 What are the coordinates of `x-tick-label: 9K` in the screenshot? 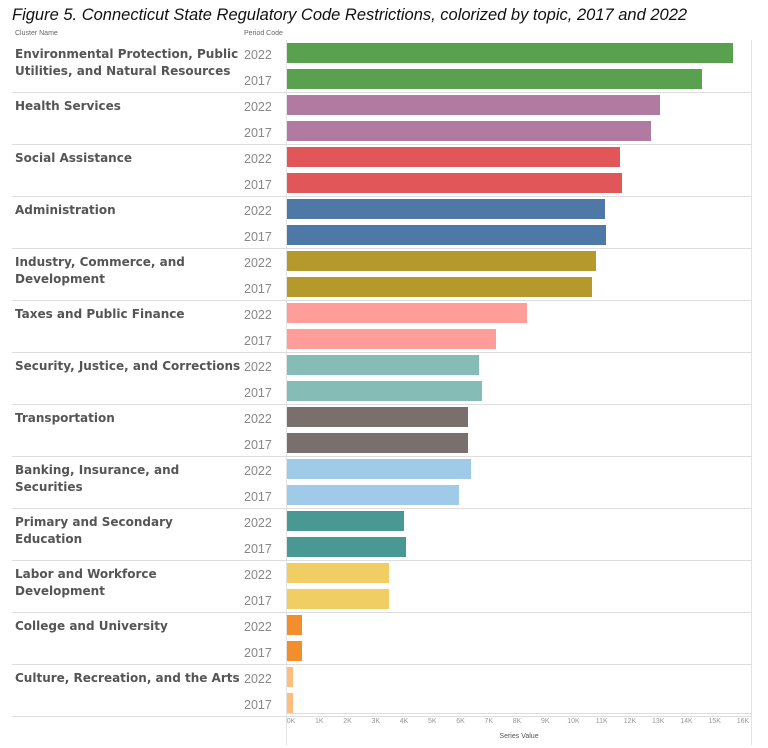 It's located at (545, 721).